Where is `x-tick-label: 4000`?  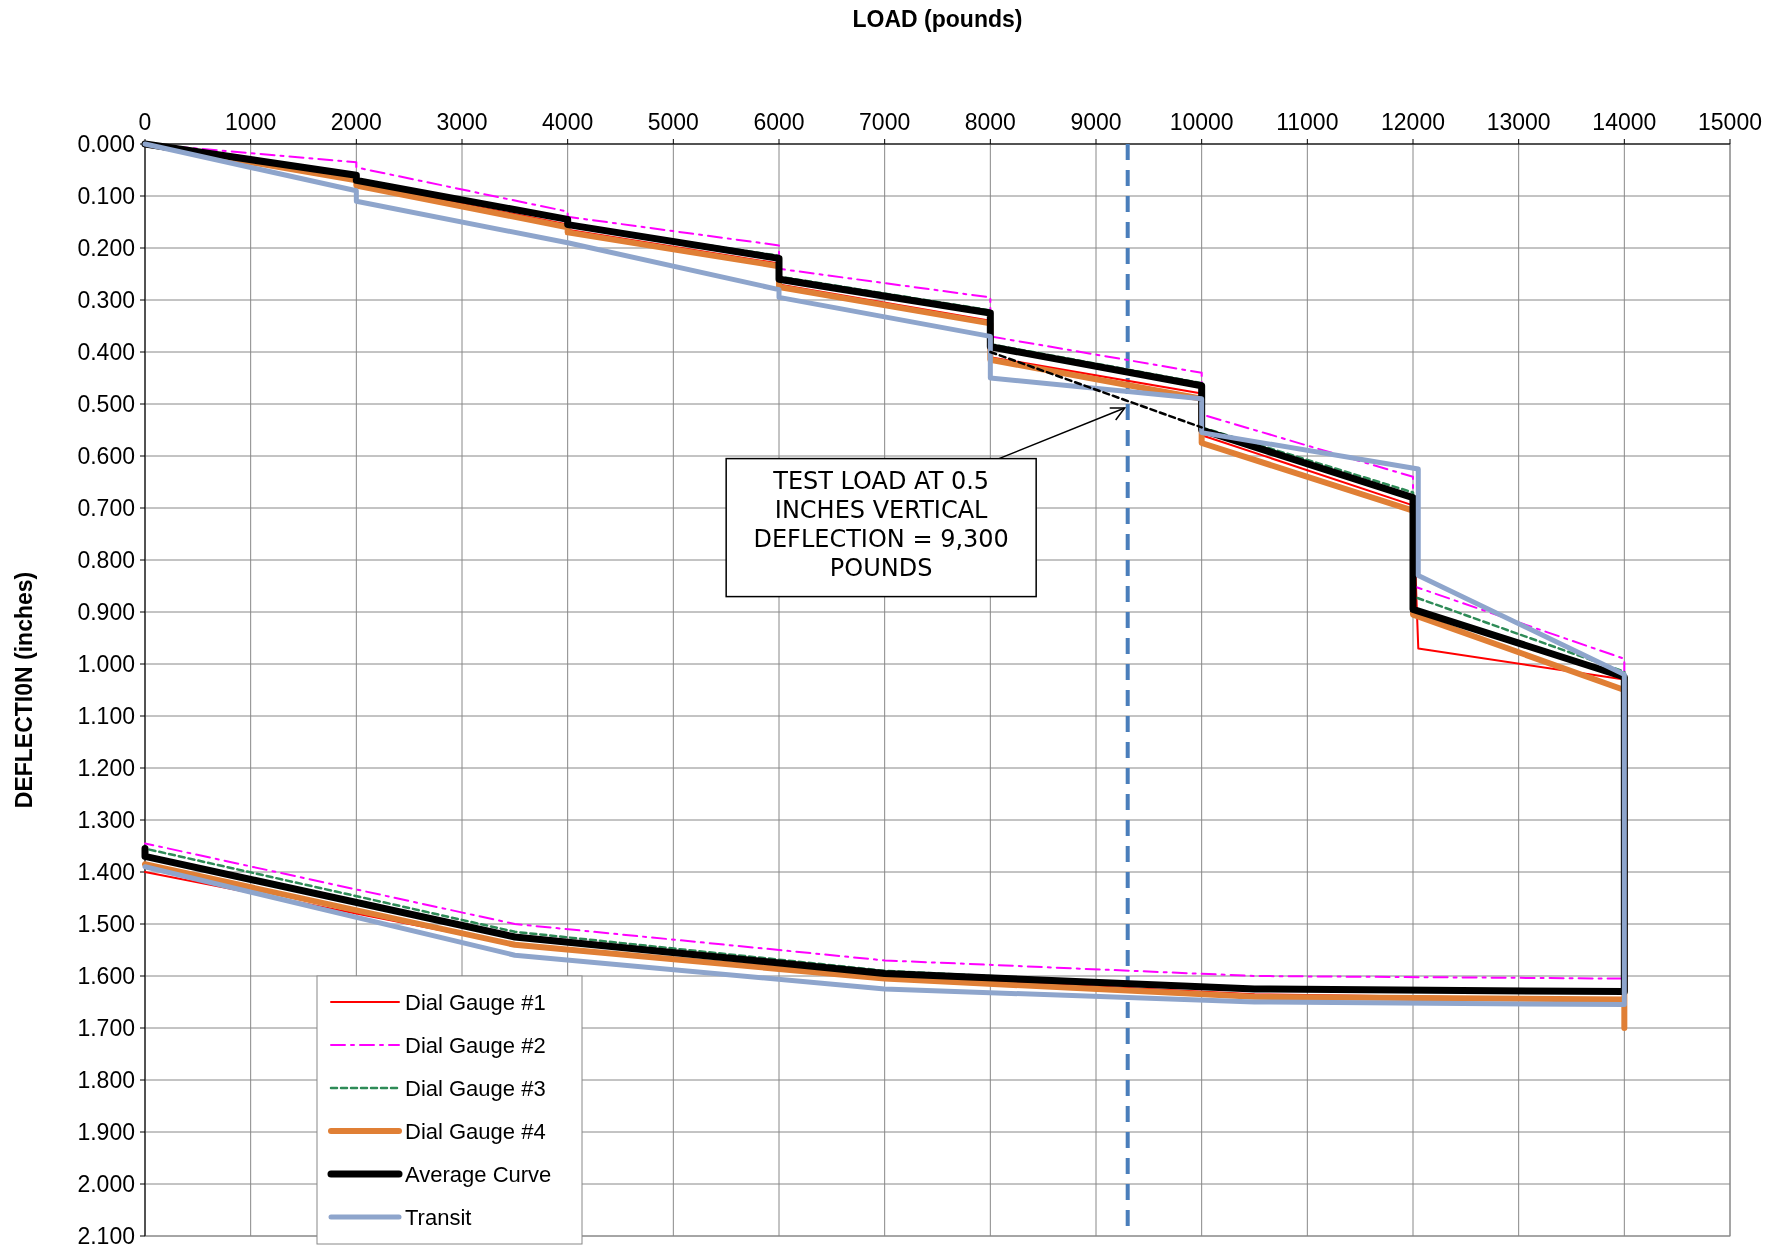
x-tick-label: 4000 is located at coordinates (568, 122).